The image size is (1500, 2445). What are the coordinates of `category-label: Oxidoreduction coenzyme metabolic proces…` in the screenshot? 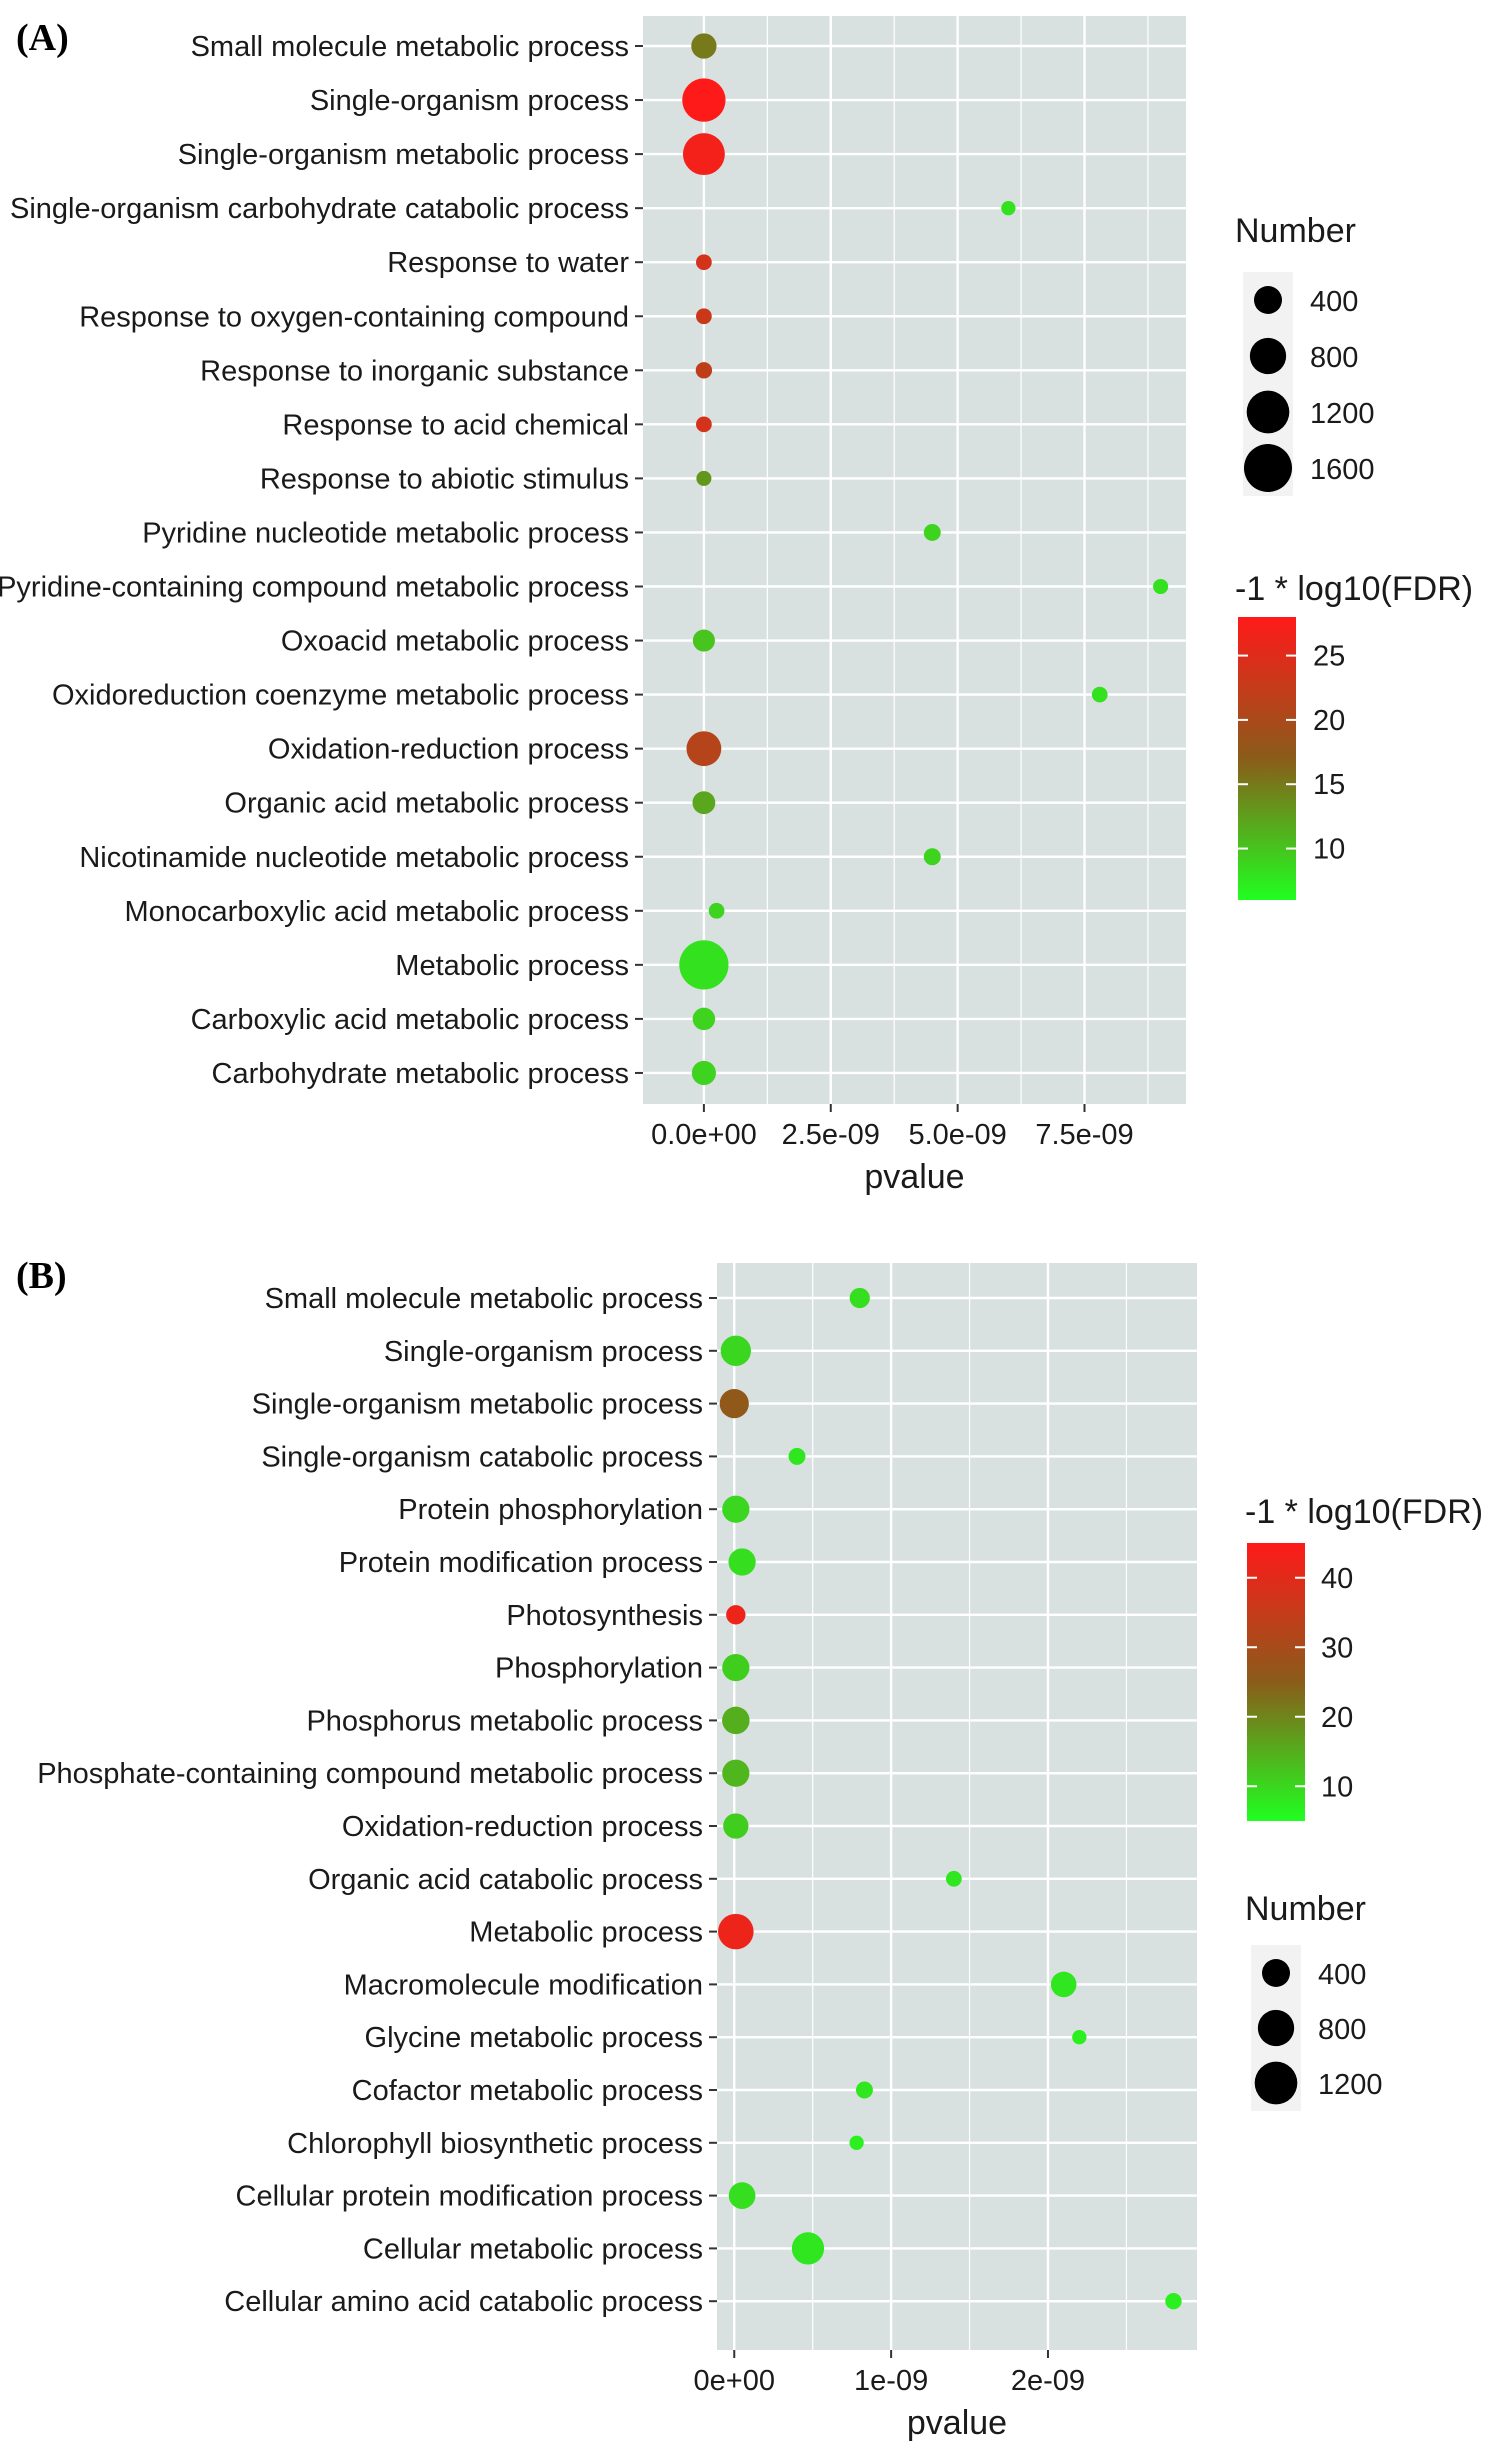 It's located at (340, 696).